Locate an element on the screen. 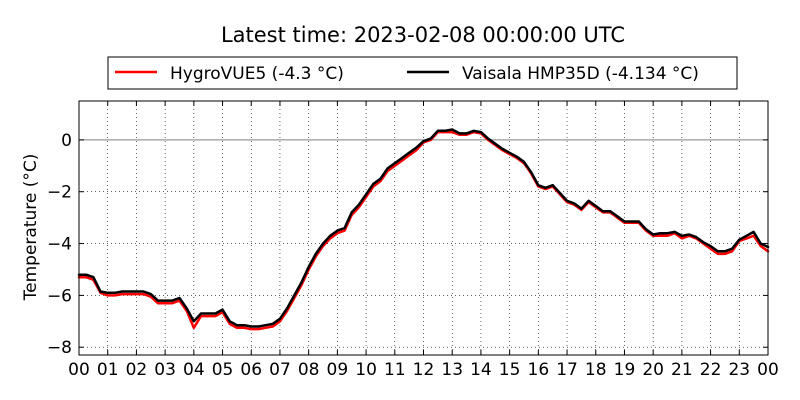 Image resolution: width=800 pixels, height=400 pixels. x-tick-label: 11 is located at coordinates (395, 370).